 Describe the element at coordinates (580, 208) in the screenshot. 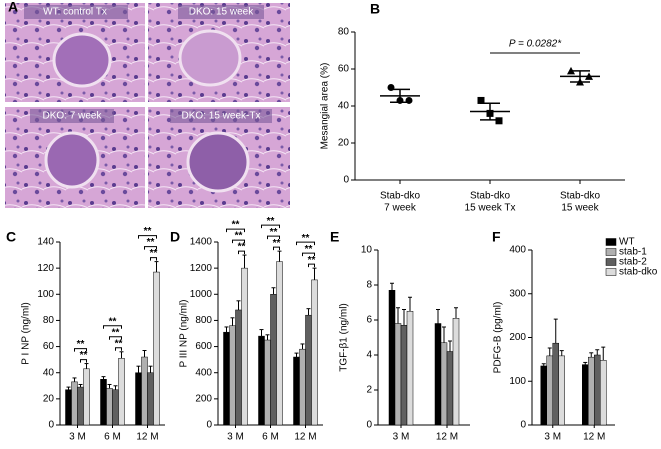

I see `x-tick-label: 15 week` at that location.